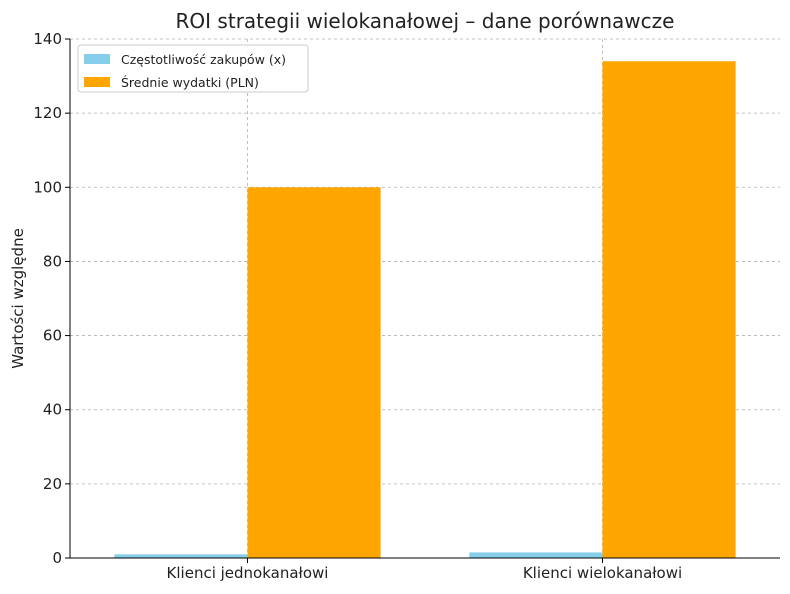  What do you see at coordinates (47, 113) in the screenshot?
I see `y-tick-label: 120` at bounding box center [47, 113].